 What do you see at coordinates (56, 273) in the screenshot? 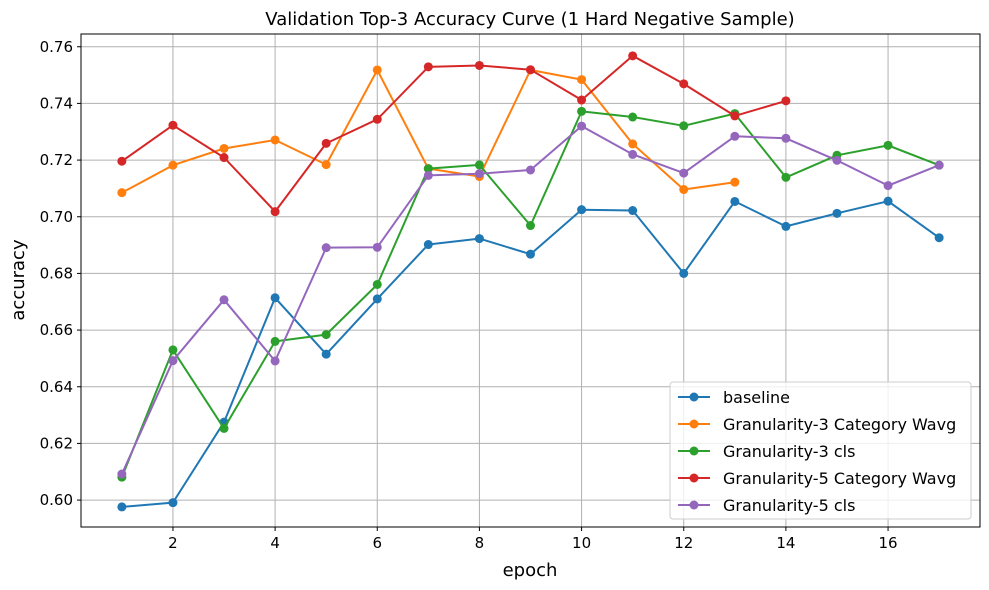
I see `y-tick-label: 0.68` at bounding box center [56, 273].